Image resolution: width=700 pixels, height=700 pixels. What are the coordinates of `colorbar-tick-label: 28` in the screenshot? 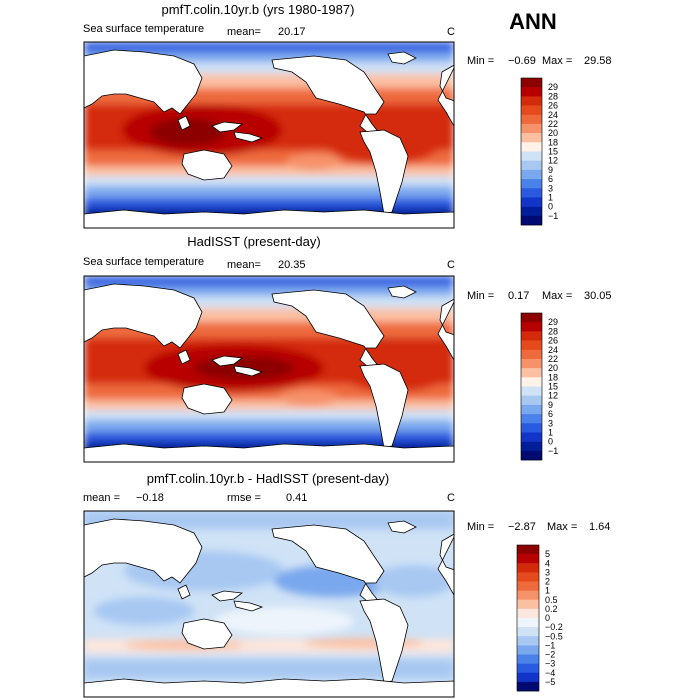 It's located at (553, 96).